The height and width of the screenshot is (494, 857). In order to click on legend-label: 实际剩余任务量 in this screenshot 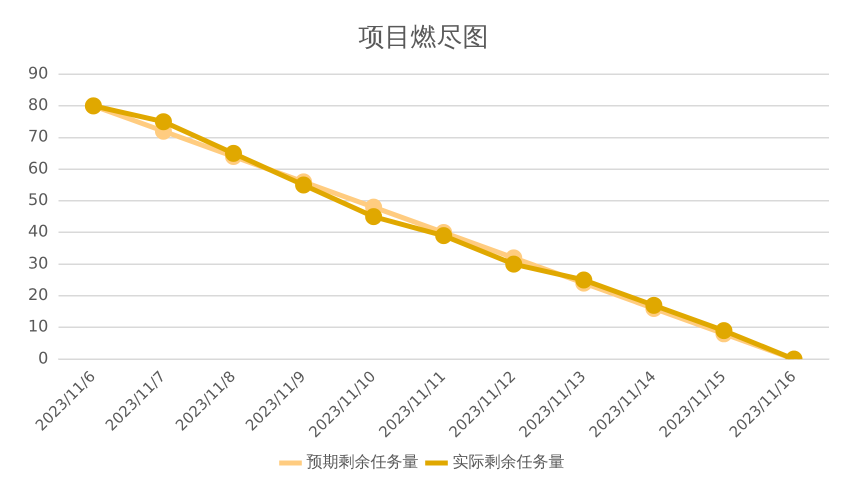, I will do `click(508, 462)`.